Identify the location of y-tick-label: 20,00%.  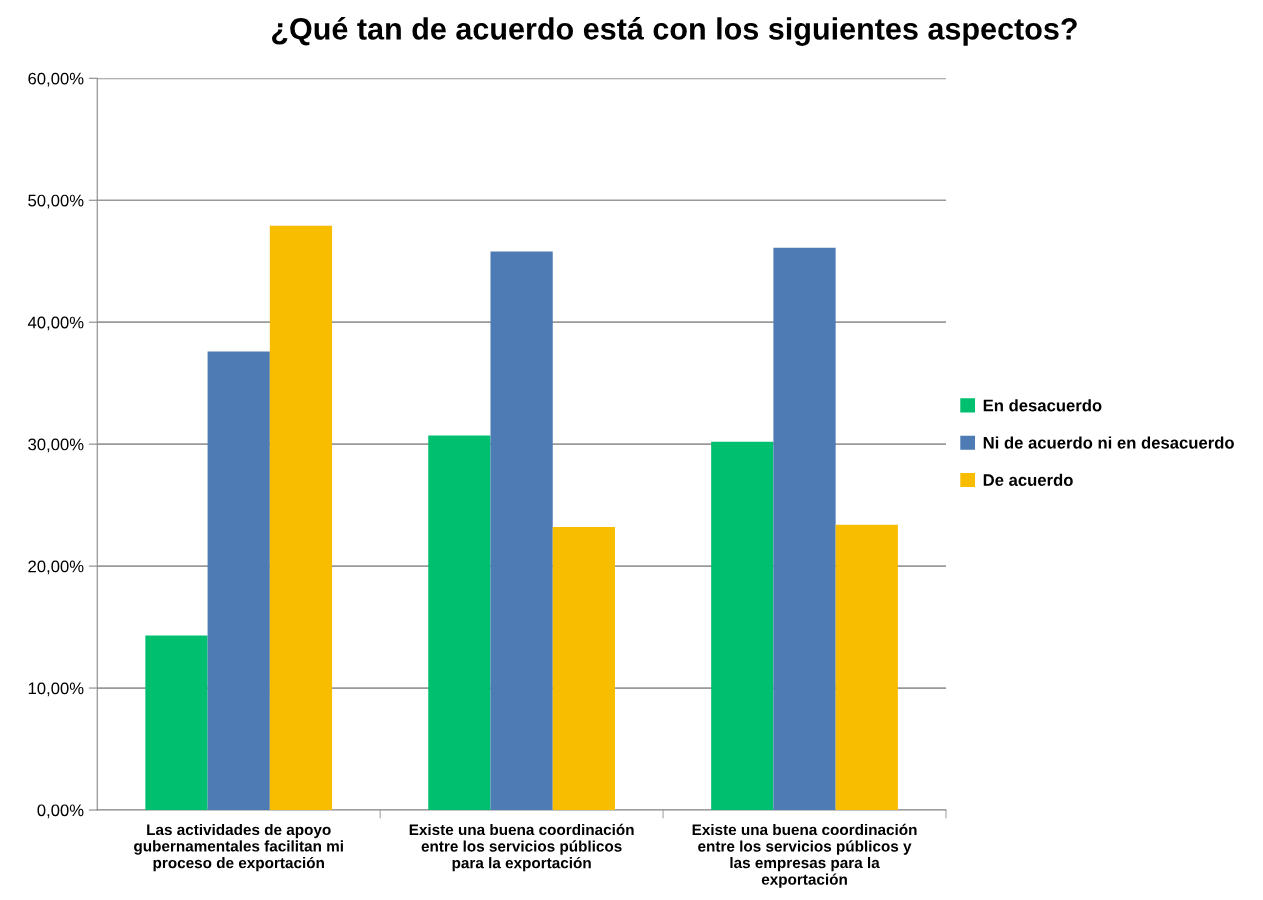
(56, 567).